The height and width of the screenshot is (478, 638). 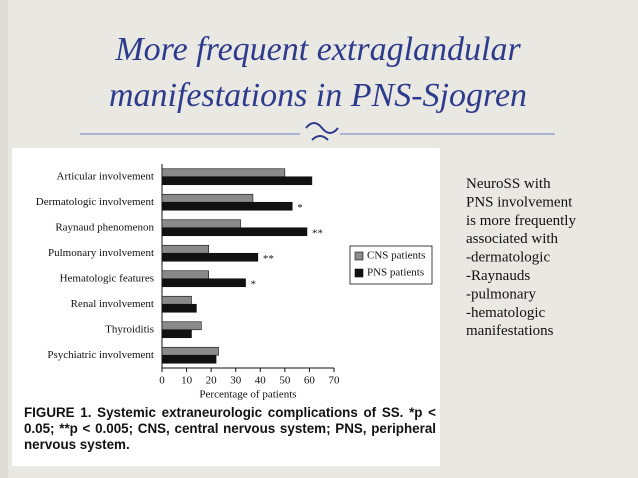 What do you see at coordinates (512, 239) in the screenshot?
I see `body-line: associated with` at bounding box center [512, 239].